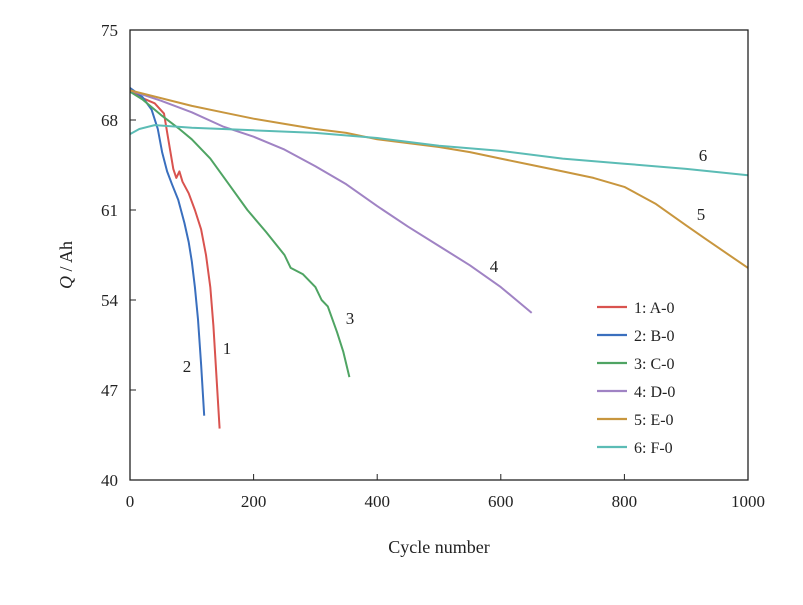 Image resolution: width=803 pixels, height=605 pixels. What do you see at coordinates (501, 501) in the screenshot?
I see `x-tick-label: 600` at bounding box center [501, 501].